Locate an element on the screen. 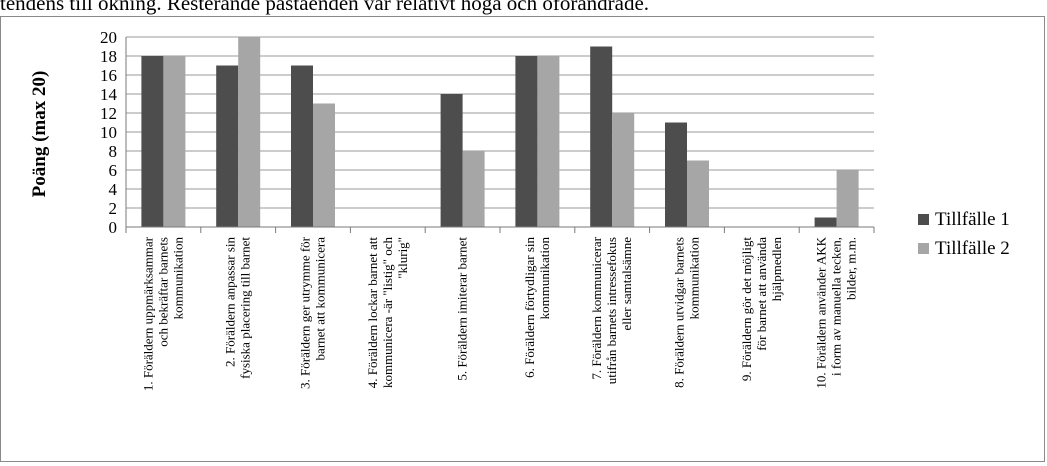 The height and width of the screenshot is (466, 1047). y-axis-label: Poäng (max 20) is located at coordinates (39, 134).